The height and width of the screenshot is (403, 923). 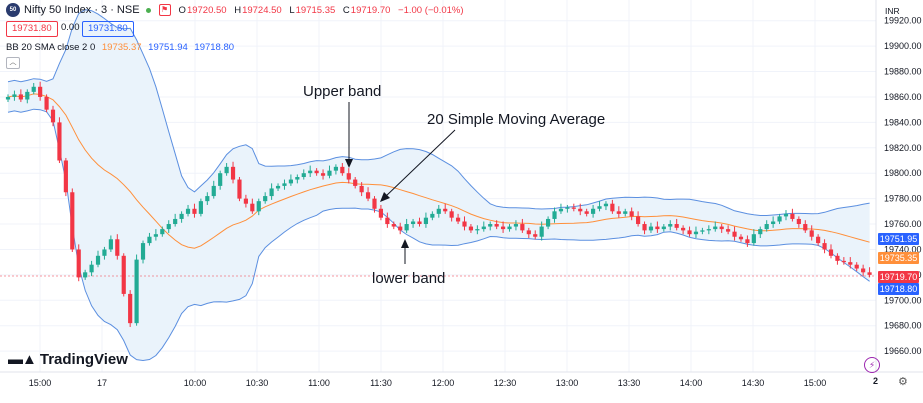 I want to click on currency-label: INR, so click(x=892, y=11).